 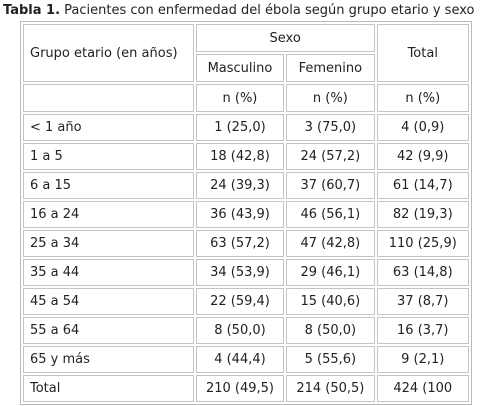 I want to click on unit-cell-t: n (%), so click(x=422, y=98).